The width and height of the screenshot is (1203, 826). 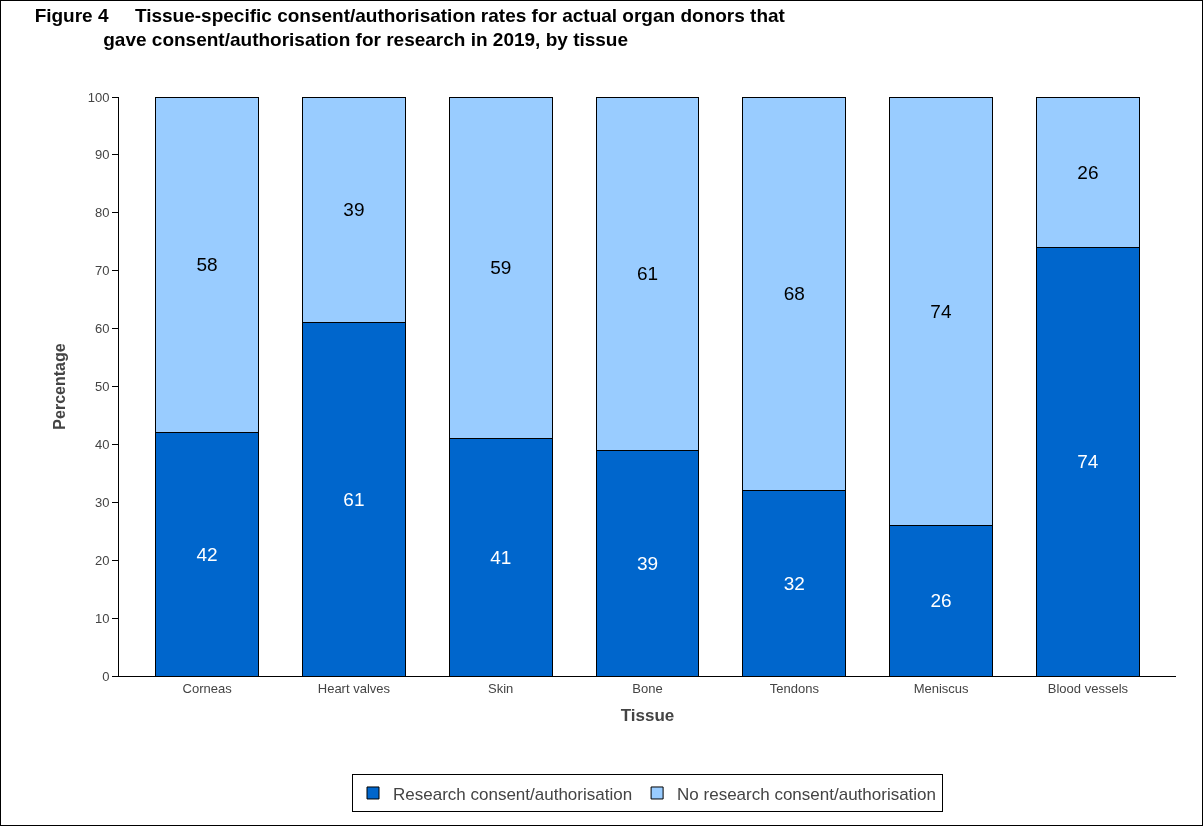 What do you see at coordinates (102, 329) in the screenshot?
I see `y-tick-label: 60` at bounding box center [102, 329].